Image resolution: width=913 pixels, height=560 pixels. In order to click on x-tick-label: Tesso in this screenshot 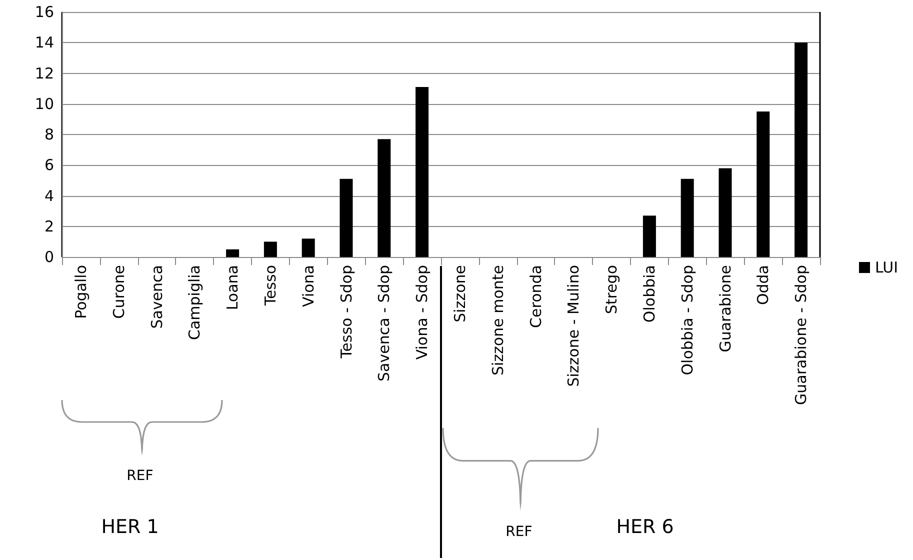, I will do `click(270, 286)`.